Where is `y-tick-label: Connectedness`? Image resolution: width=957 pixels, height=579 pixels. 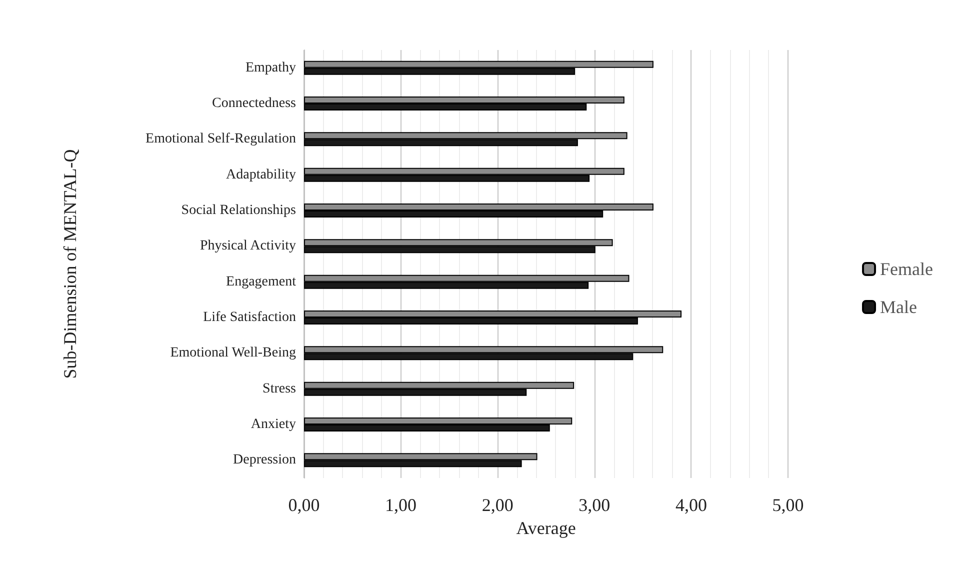 y-tick-label: Connectedness is located at coordinates (254, 103).